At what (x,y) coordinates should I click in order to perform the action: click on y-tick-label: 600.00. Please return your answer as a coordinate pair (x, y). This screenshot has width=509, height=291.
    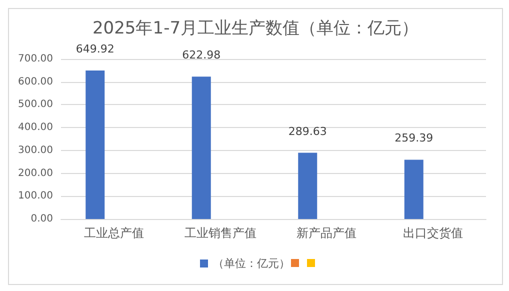
    Looking at the image, I should click on (35, 82).